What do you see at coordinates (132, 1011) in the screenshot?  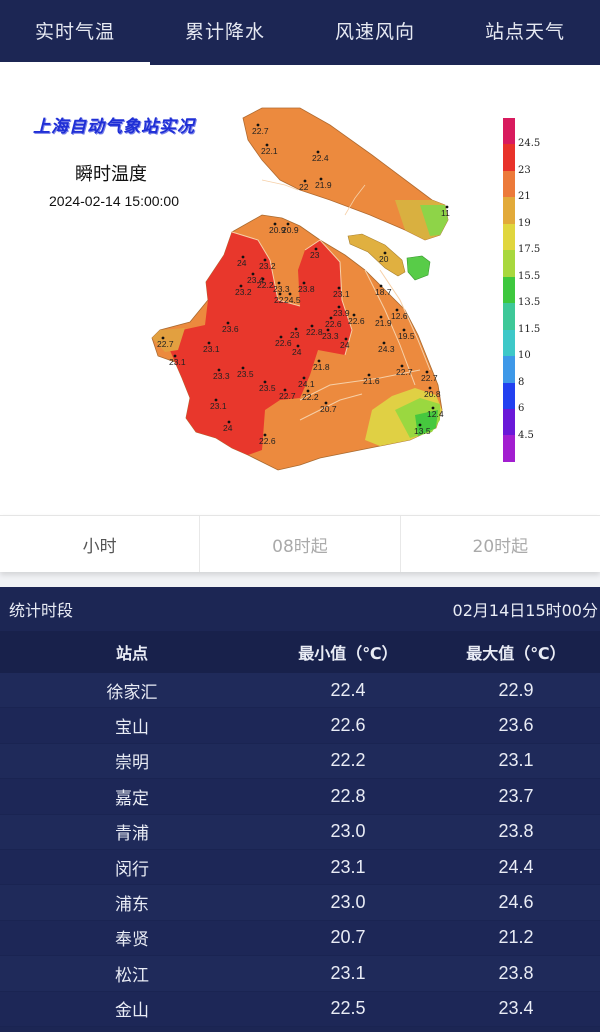 I see `station-name: 金山` at bounding box center [132, 1011].